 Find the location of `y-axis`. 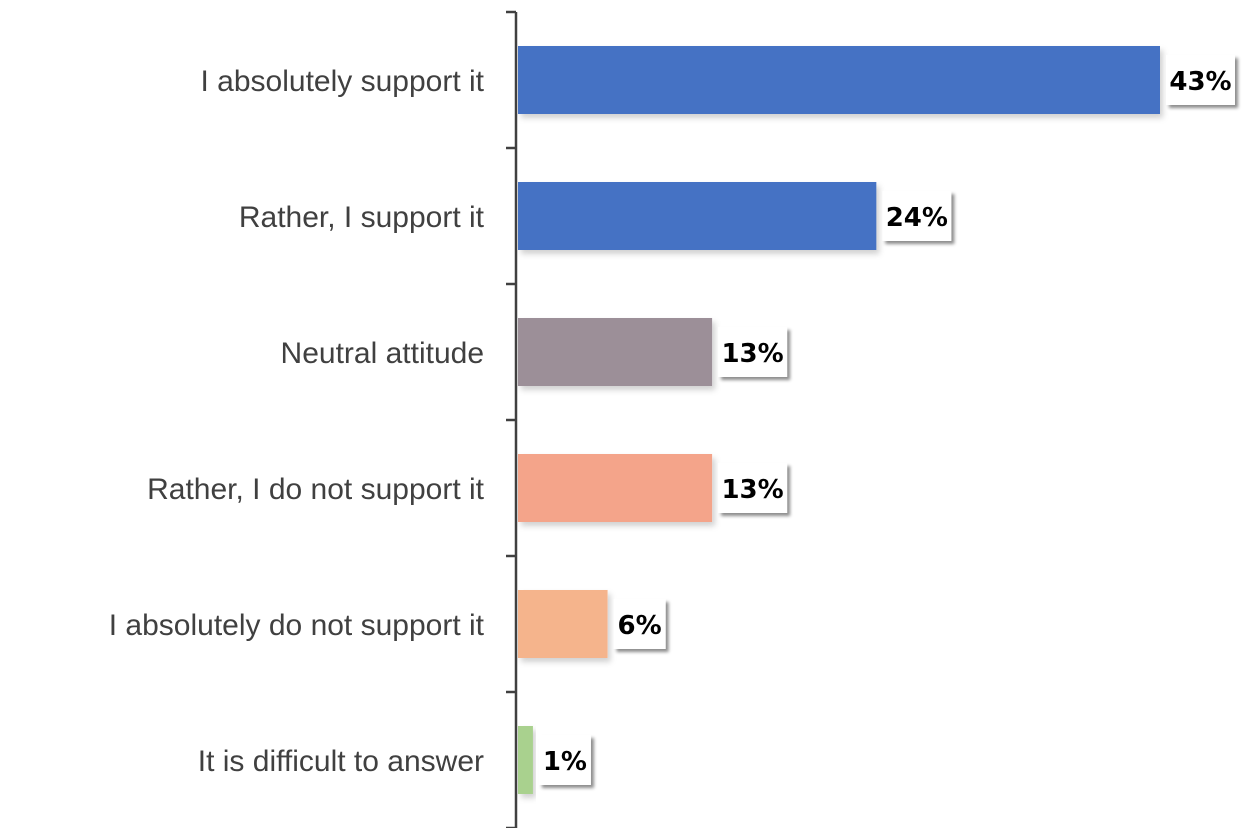

y-axis is located at coordinates (512, 419).